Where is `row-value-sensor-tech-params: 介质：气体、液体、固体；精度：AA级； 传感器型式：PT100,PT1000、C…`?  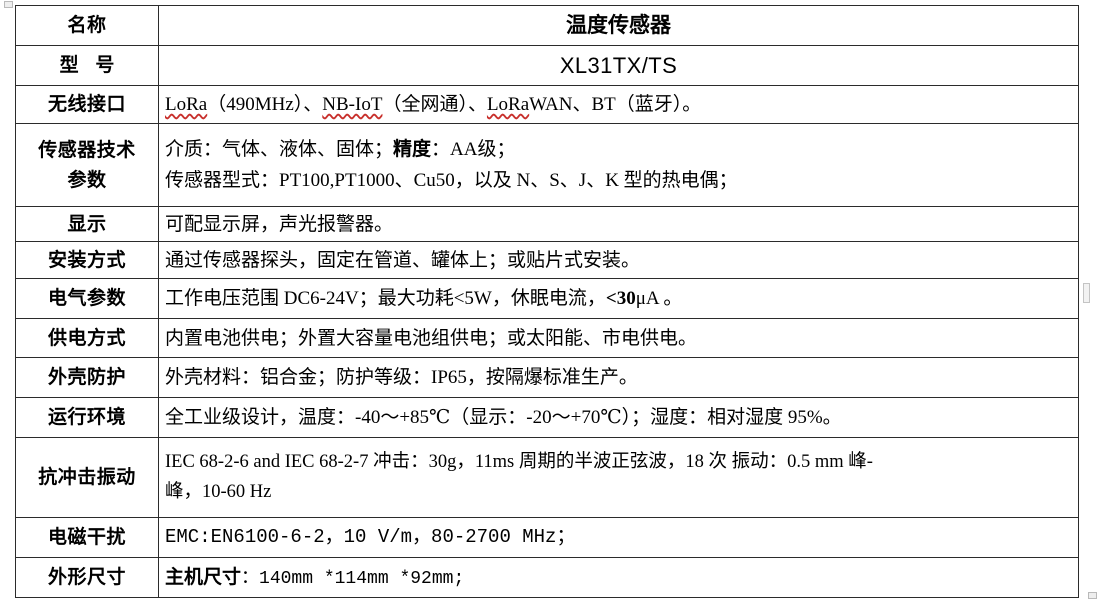 row-value-sensor-tech-params: 介质：气体、液体、固体；精度：AA级； 传感器型式：PT100,PT1000、C… is located at coordinates (618, 165).